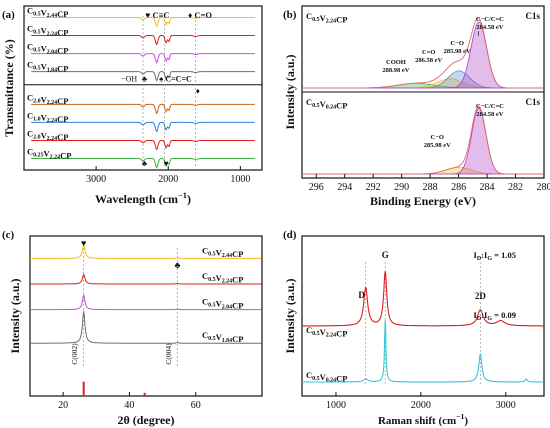 This screenshot has height=428, width=550. Describe the element at coordinates (47, 49) in the screenshot. I see `ftir-series-label: C0.5V2.04CP` at that location.